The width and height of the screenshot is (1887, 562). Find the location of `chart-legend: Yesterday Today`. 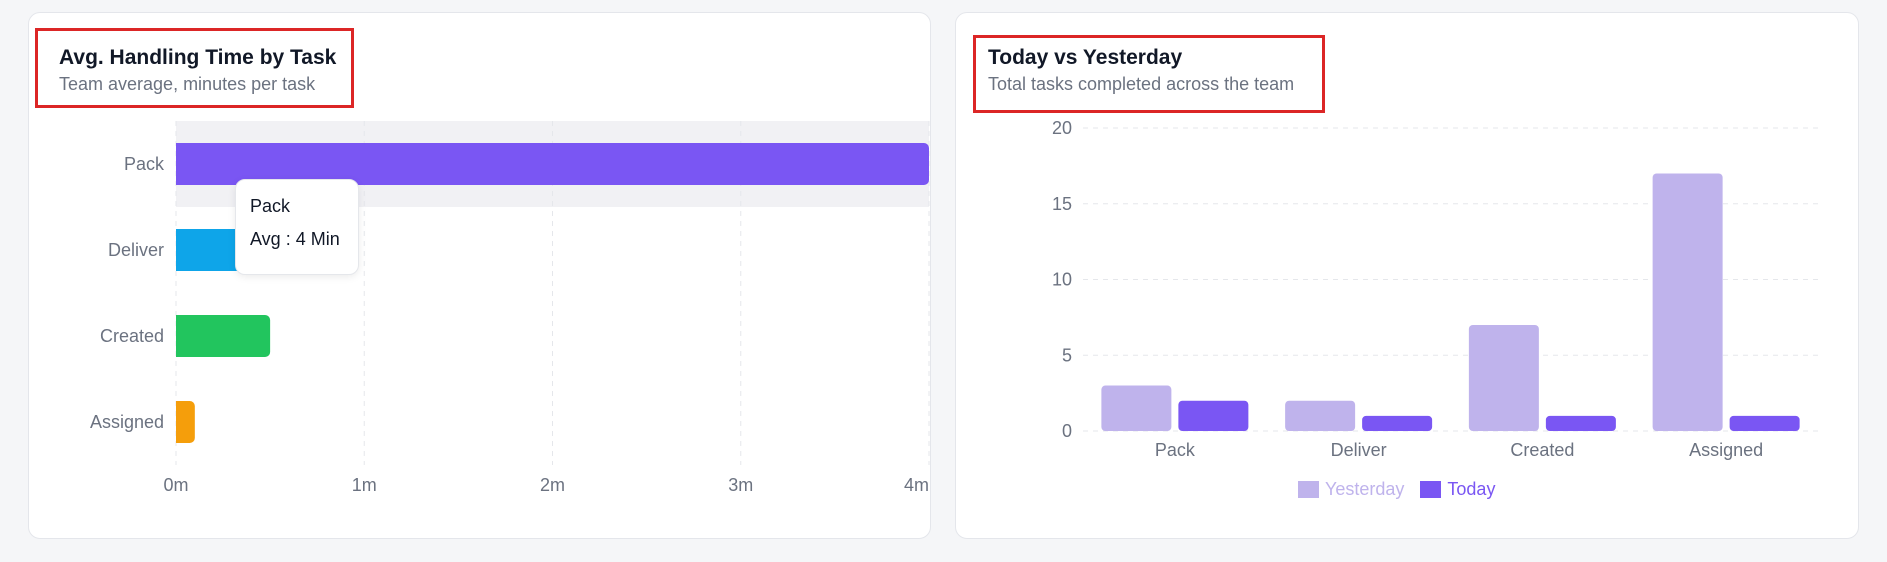

chart-legend: Yesterday Today is located at coordinates (1404, 489).